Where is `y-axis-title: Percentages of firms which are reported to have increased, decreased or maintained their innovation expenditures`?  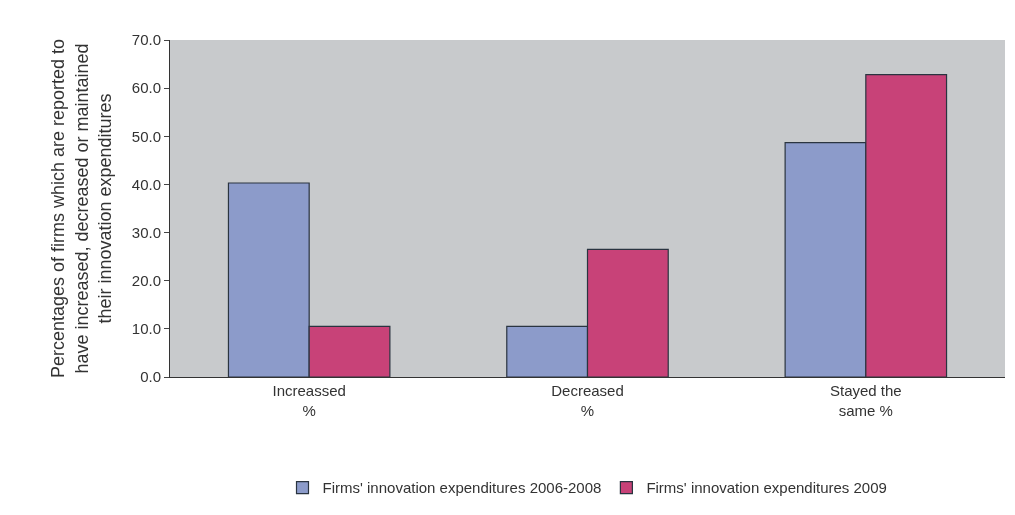
y-axis-title: Percentages of firms which are reported to have increased, decreased or maintained their innovation expenditures is located at coordinates (81, 208).